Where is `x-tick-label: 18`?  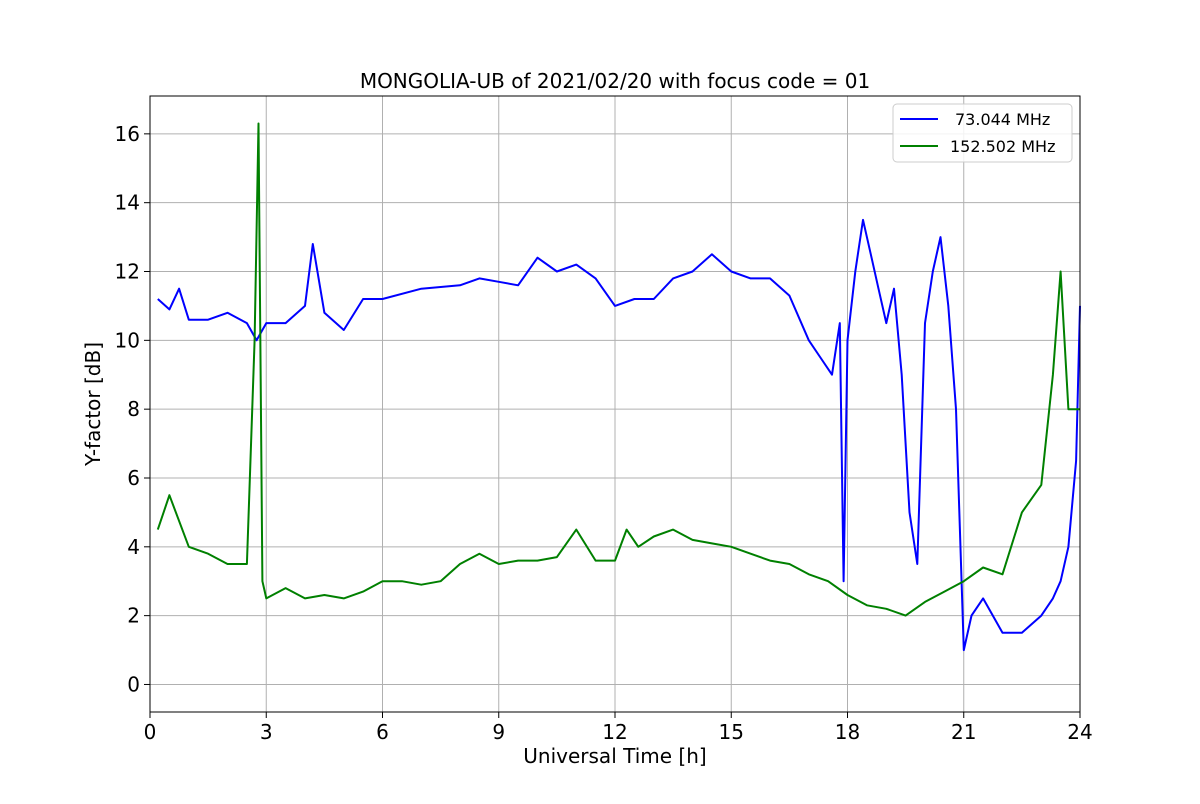 x-tick-label: 18 is located at coordinates (847, 732).